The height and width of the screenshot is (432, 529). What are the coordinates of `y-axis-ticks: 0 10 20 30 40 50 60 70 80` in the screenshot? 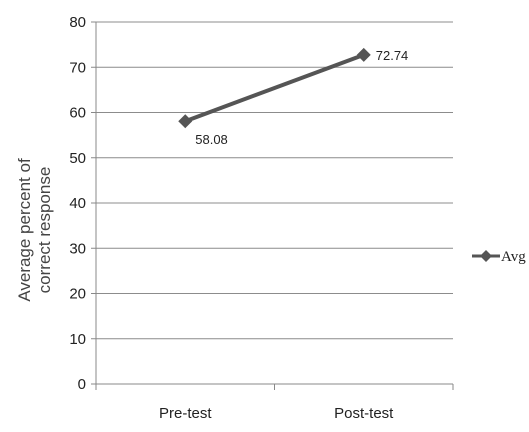 It's located at (82, 203).